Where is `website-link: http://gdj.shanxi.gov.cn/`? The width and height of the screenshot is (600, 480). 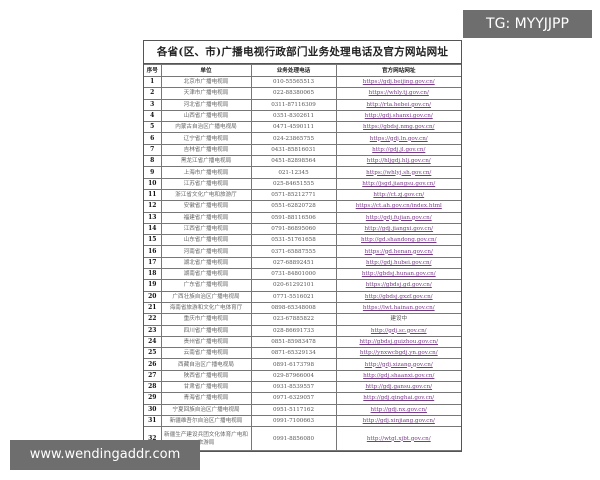
website-link: http://gdj.shanxi.gov.cn/ is located at coordinates (398, 116).